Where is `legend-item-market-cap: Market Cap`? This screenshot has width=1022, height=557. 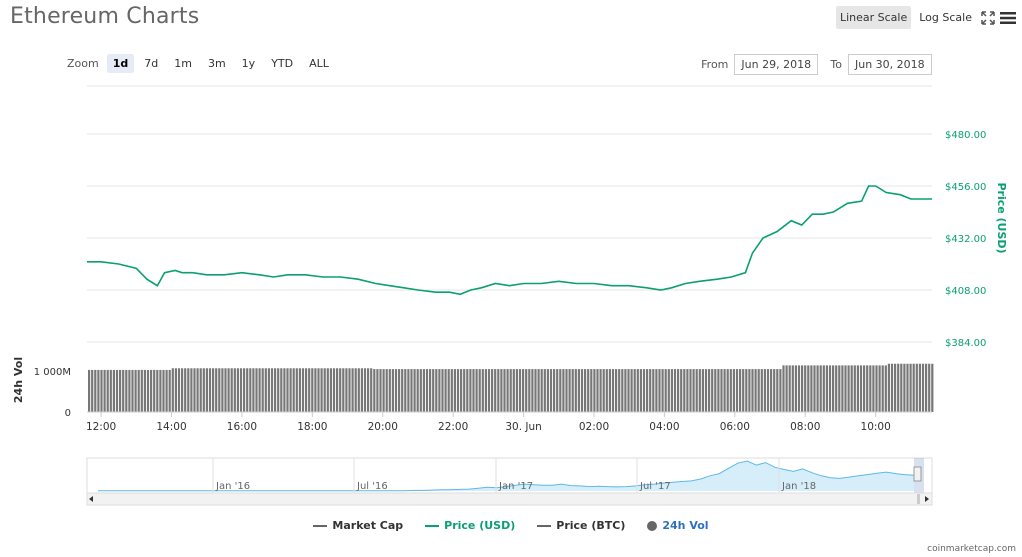 legend-item-market-cap: Market Cap is located at coordinates (358, 525).